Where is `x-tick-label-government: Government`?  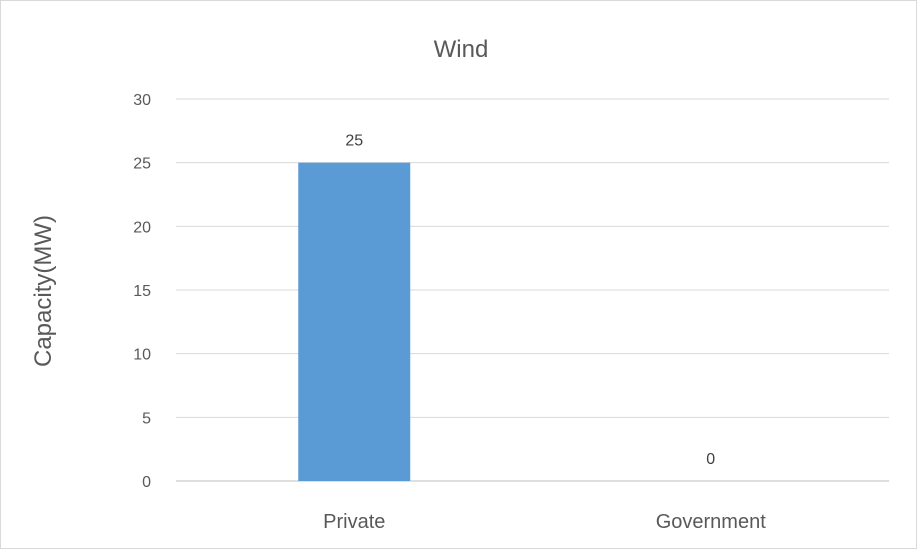 x-tick-label-government: Government is located at coordinates (711, 522).